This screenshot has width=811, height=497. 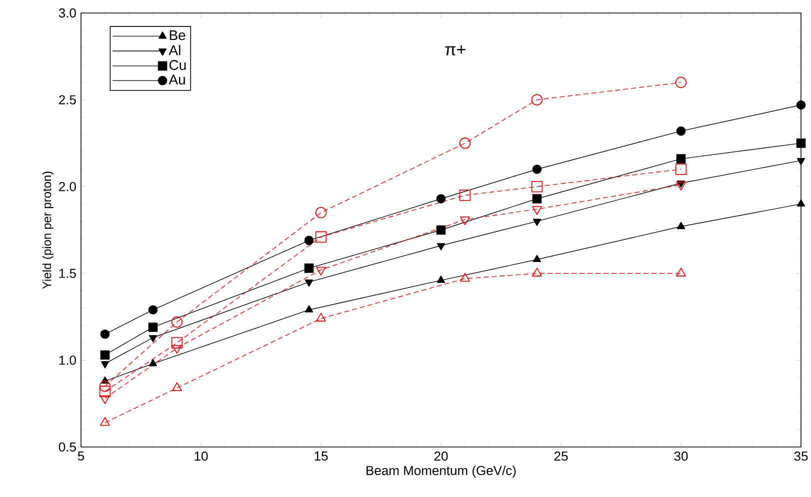 What do you see at coordinates (67, 447) in the screenshot?
I see `y-tick-label: 0.5` at bounding box center [67, 447].